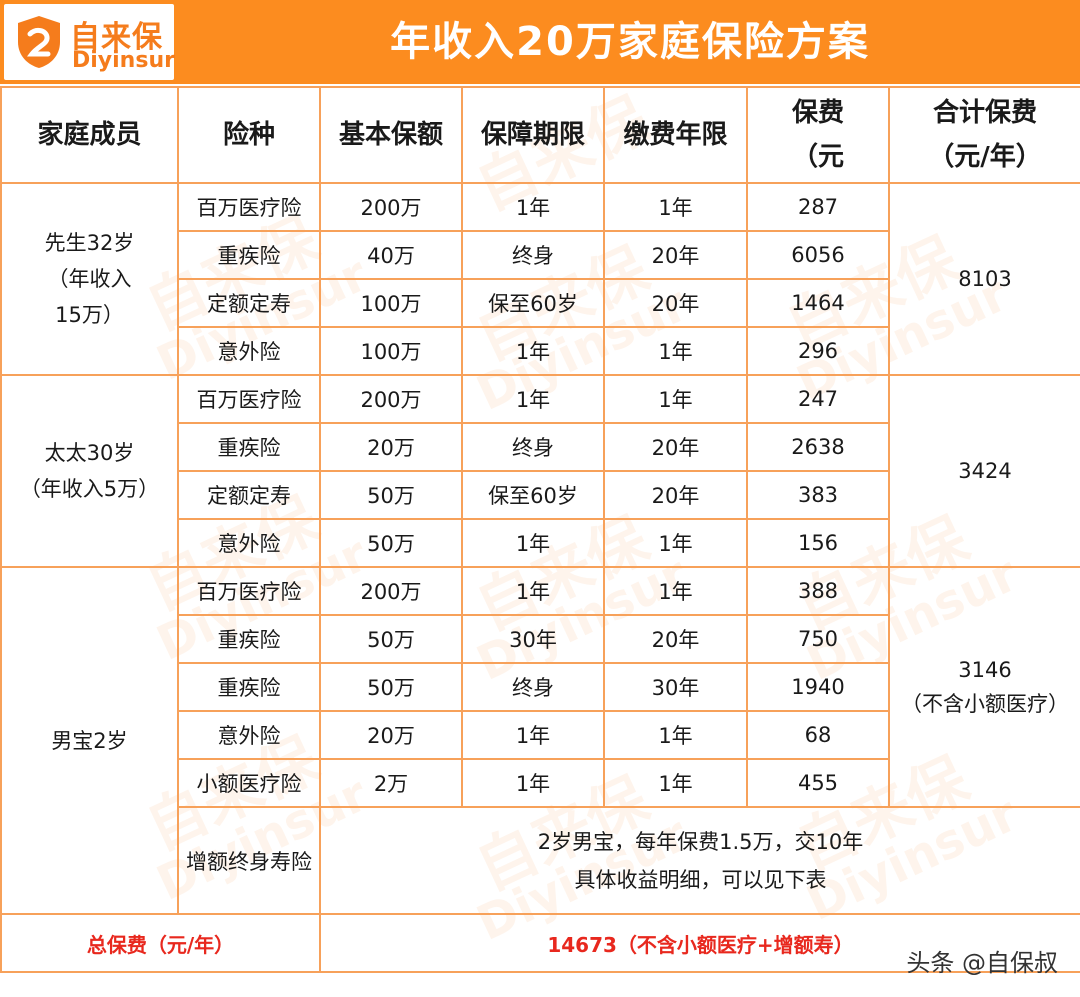 The width and height of the screenshot is (1080, 997). I want to click on table-row: 小额医疗险 2万 1年 1年 455, so click(540, 783).